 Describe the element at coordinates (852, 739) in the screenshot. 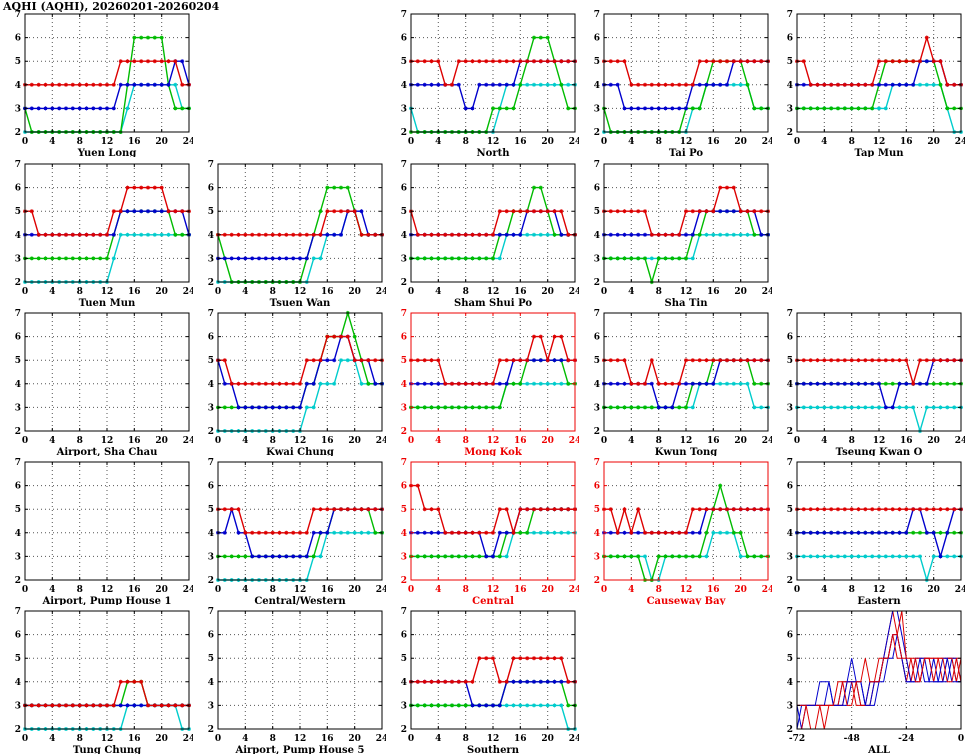

I see `x-tick-label: -48` at that location.